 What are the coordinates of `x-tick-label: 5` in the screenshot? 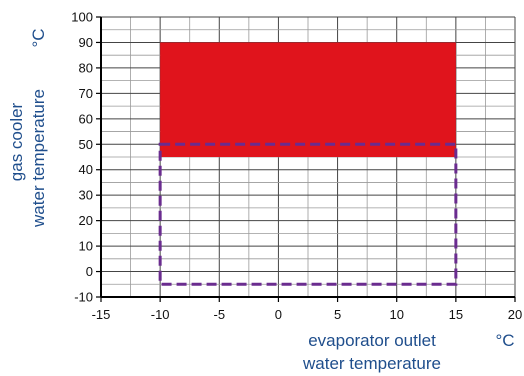 It's located at (337, 314).